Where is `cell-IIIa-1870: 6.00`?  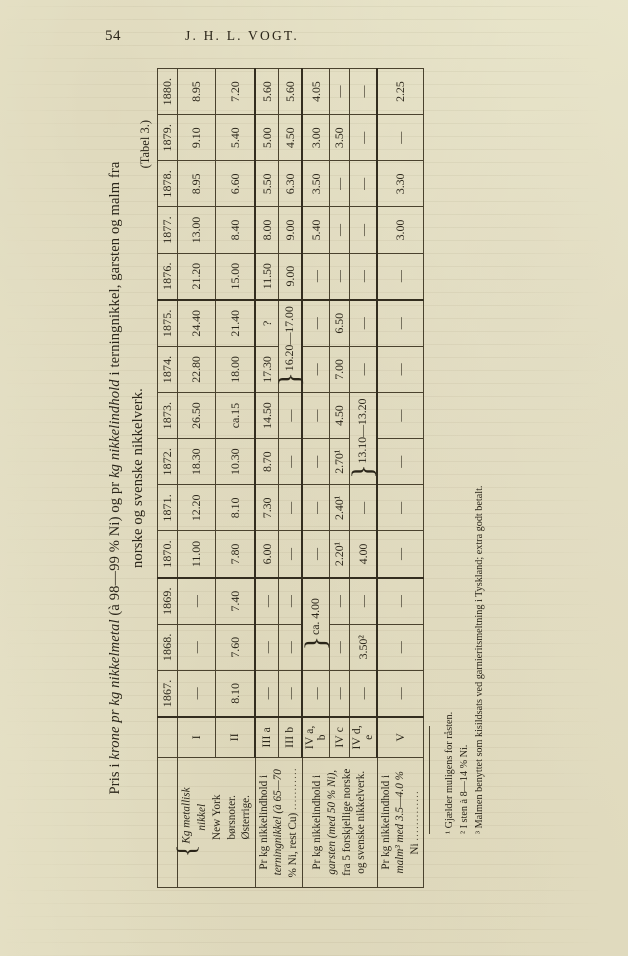
cell-IIIa-1870: 6.00 is located at coordinates (267, 554).